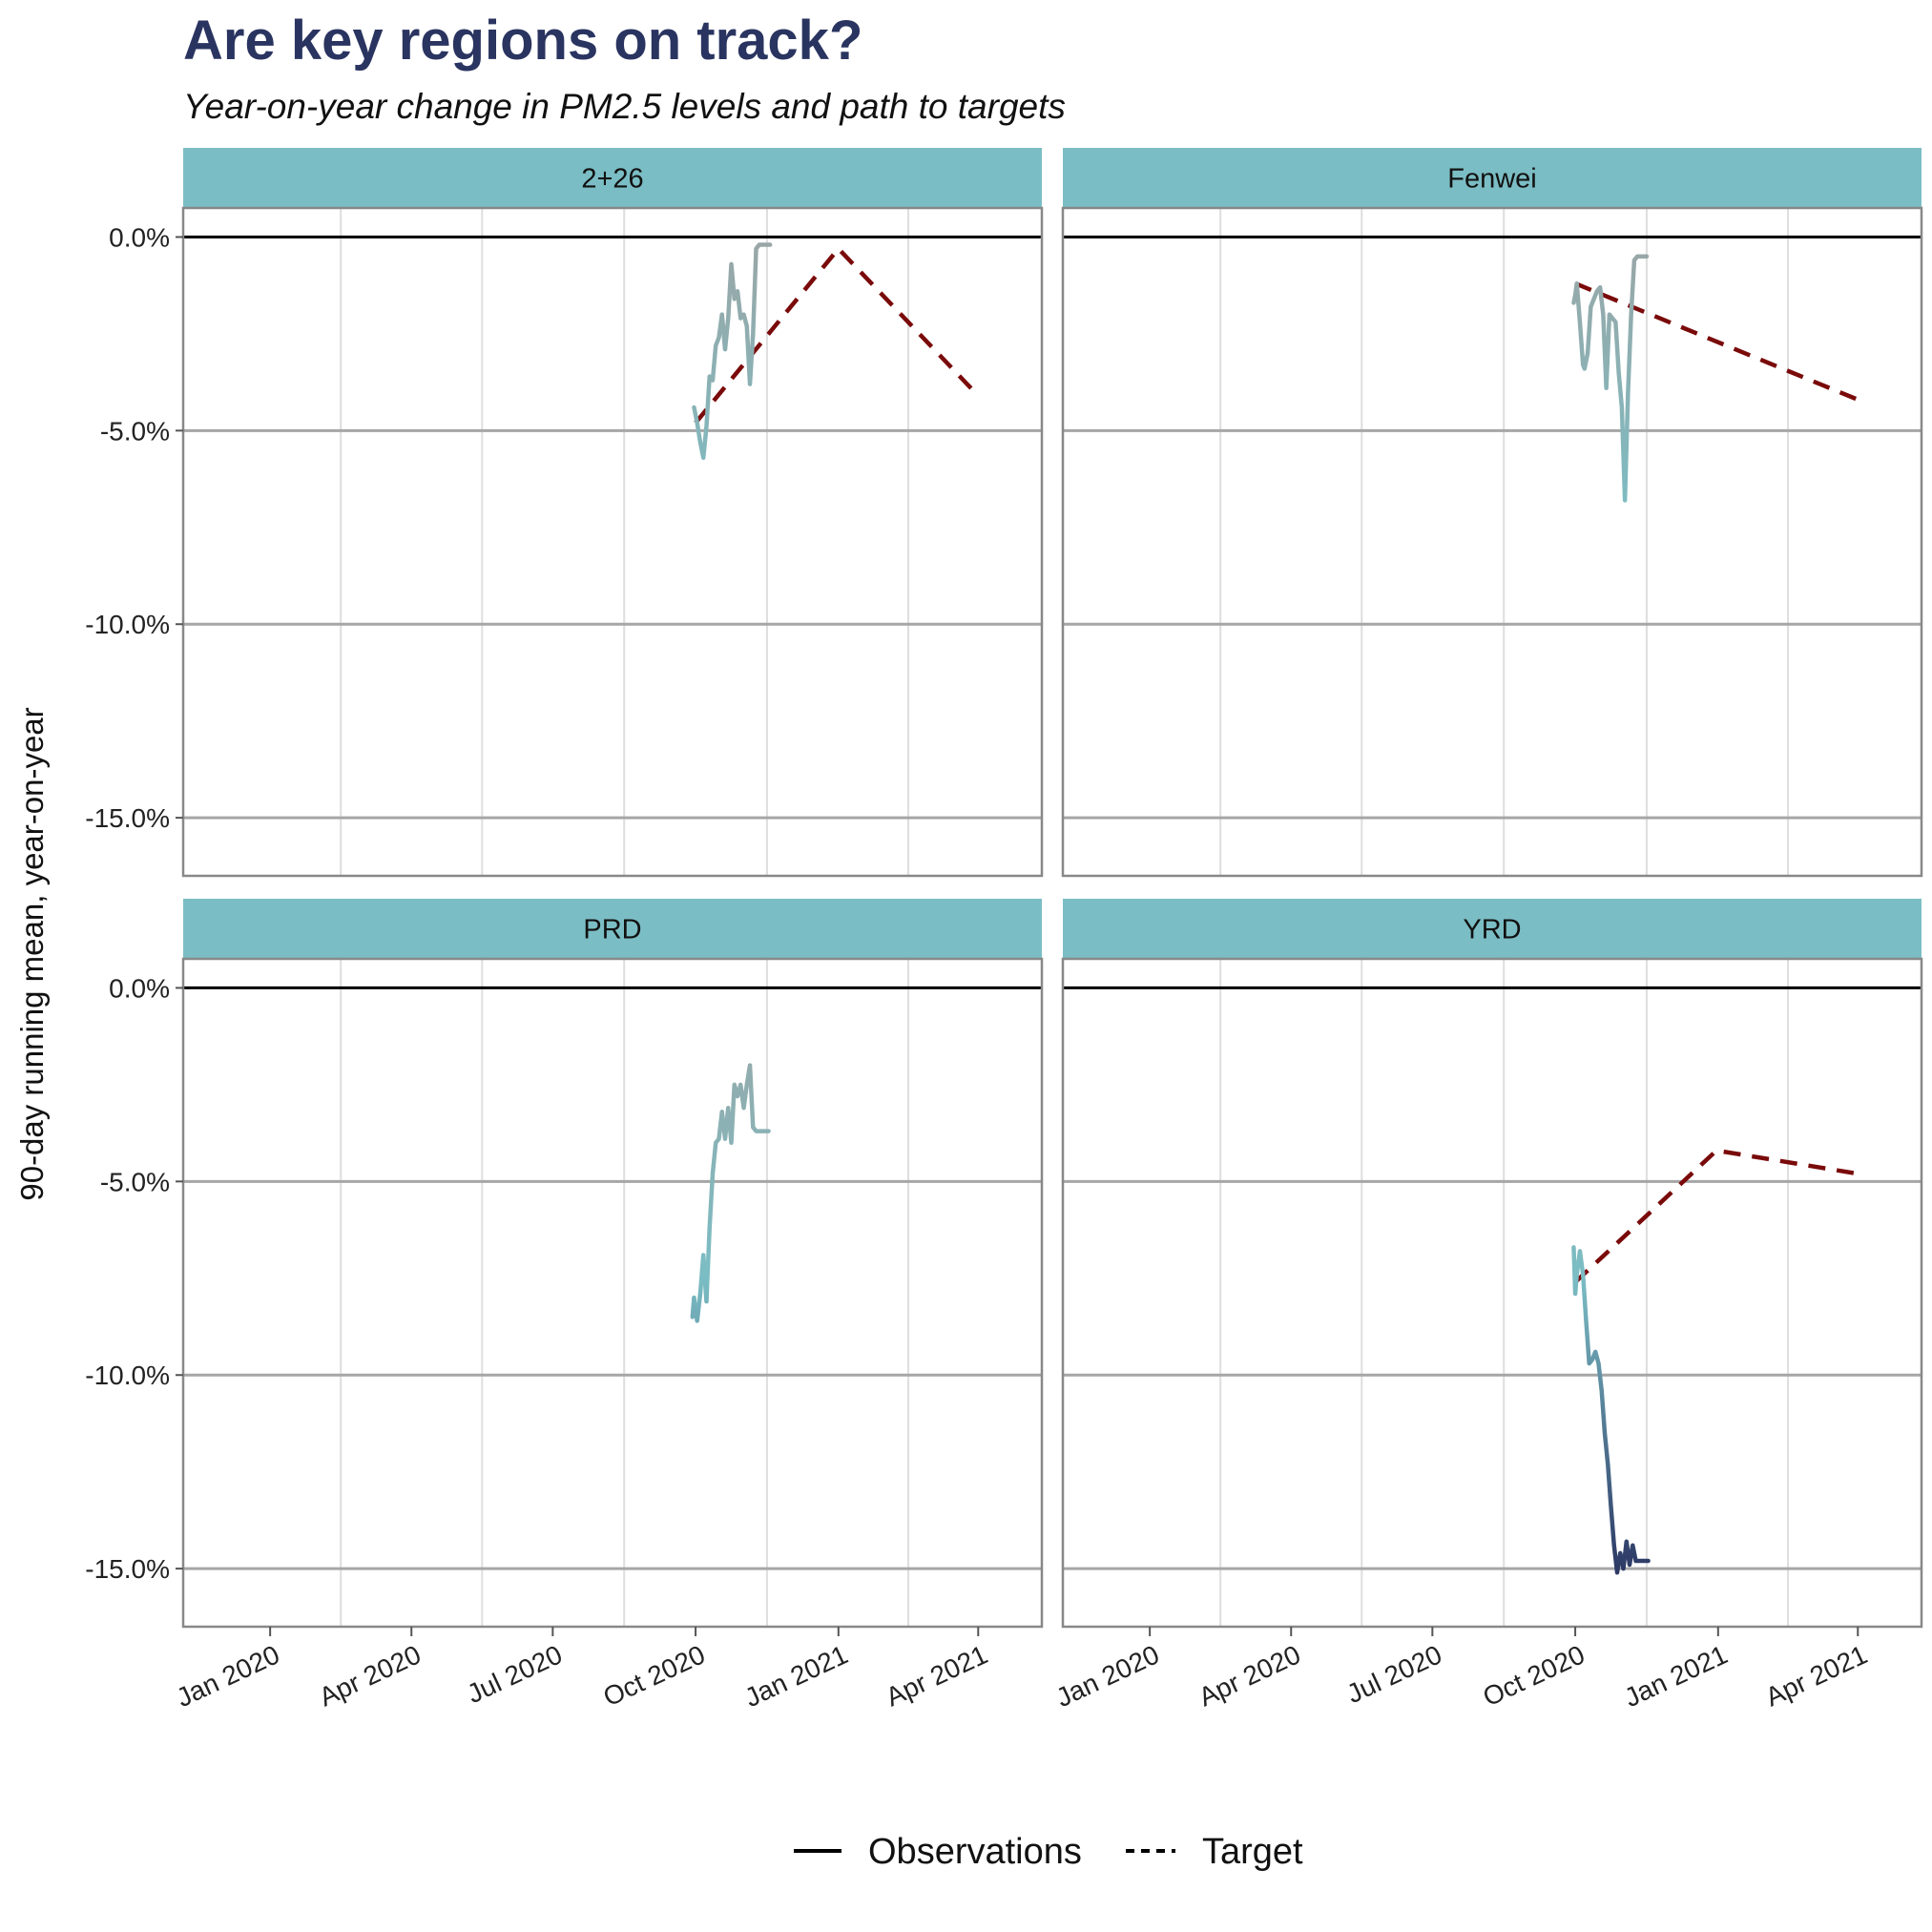  I want to click on strip-label: YRD, so click(1492, 930).